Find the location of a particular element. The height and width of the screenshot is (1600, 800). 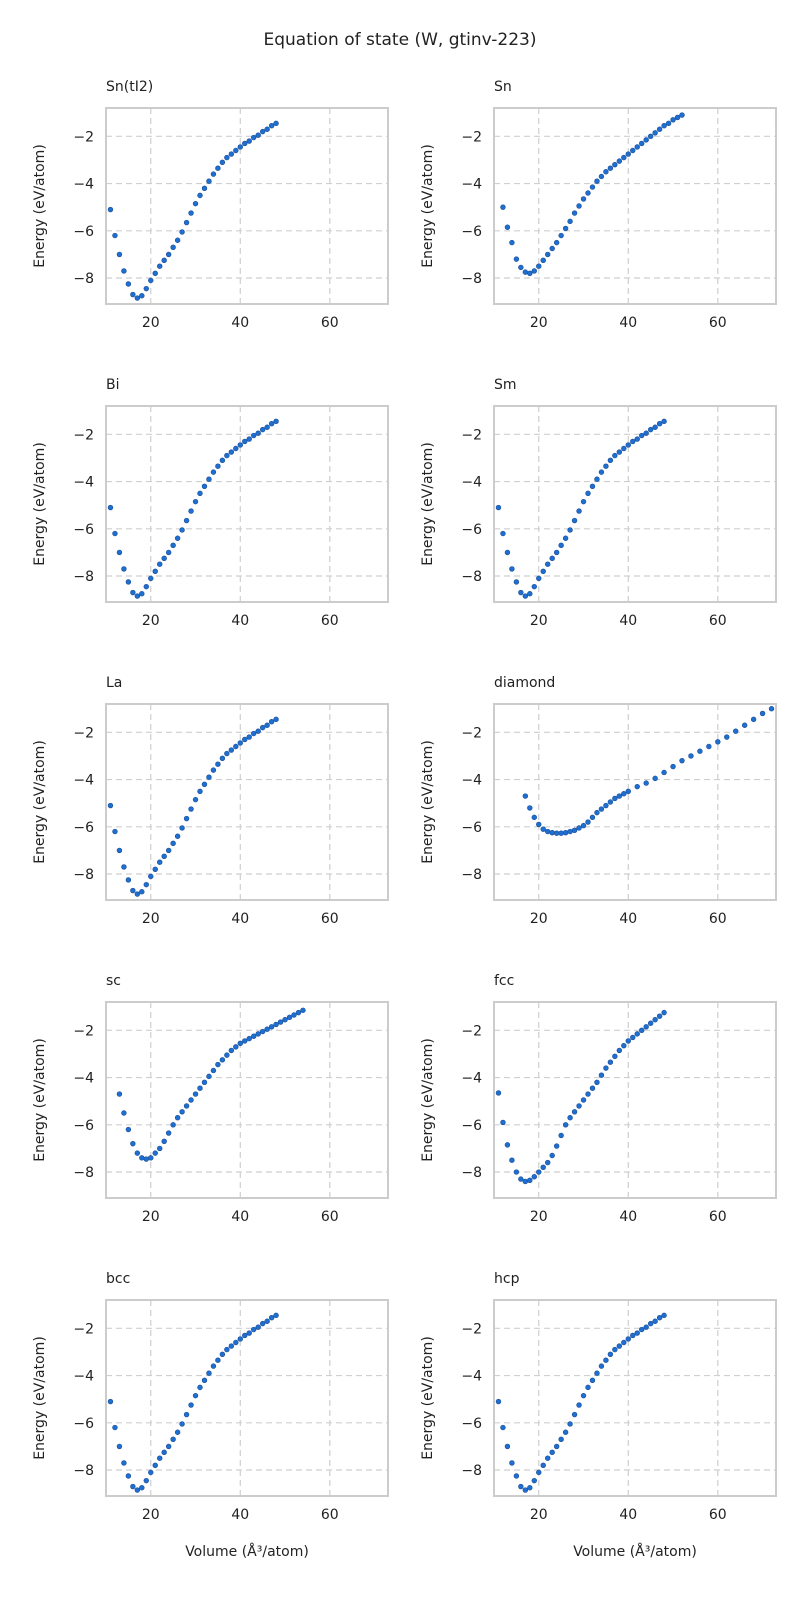

subplot-sm: Sm 20 40 60 −8 −6 −4 −2 Energy (eV/atom) is located at coordinates (598, 503).